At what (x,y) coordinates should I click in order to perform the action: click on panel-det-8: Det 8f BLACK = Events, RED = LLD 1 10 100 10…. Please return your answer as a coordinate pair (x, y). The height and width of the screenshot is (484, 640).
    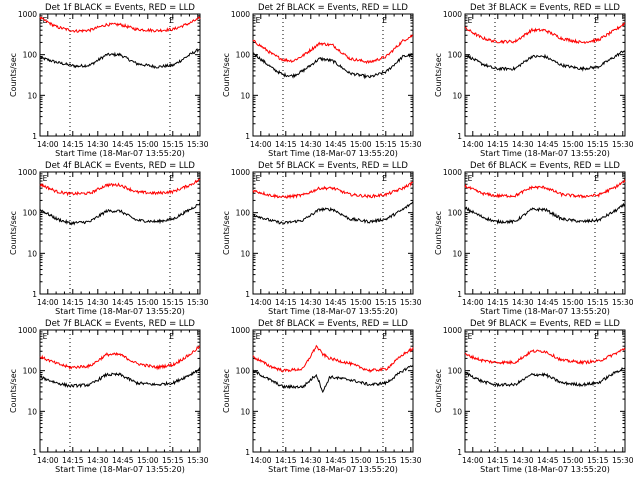
    Looking at the image, I should click on (322, 396).